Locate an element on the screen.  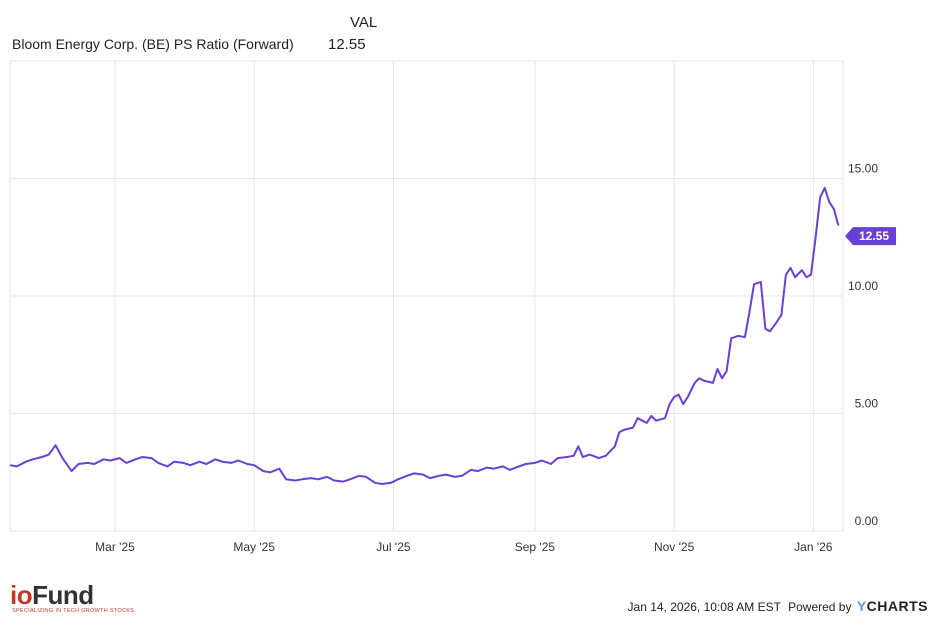
y-tick-label: 0.00 is located at coordinates (867, 521).